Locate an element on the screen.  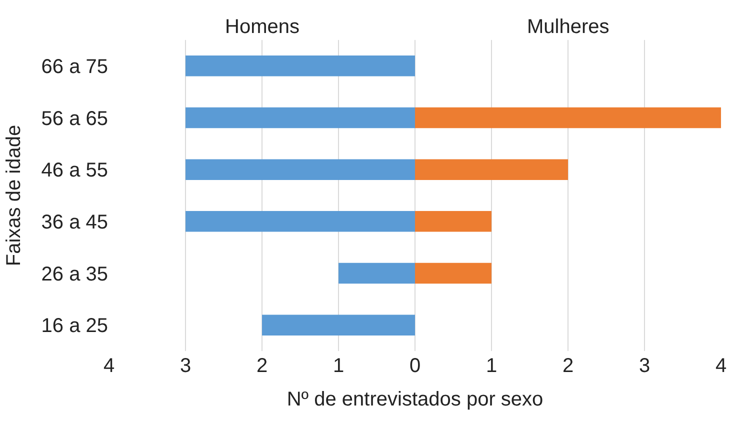
text: Homens is located at coordinates (262, 27).